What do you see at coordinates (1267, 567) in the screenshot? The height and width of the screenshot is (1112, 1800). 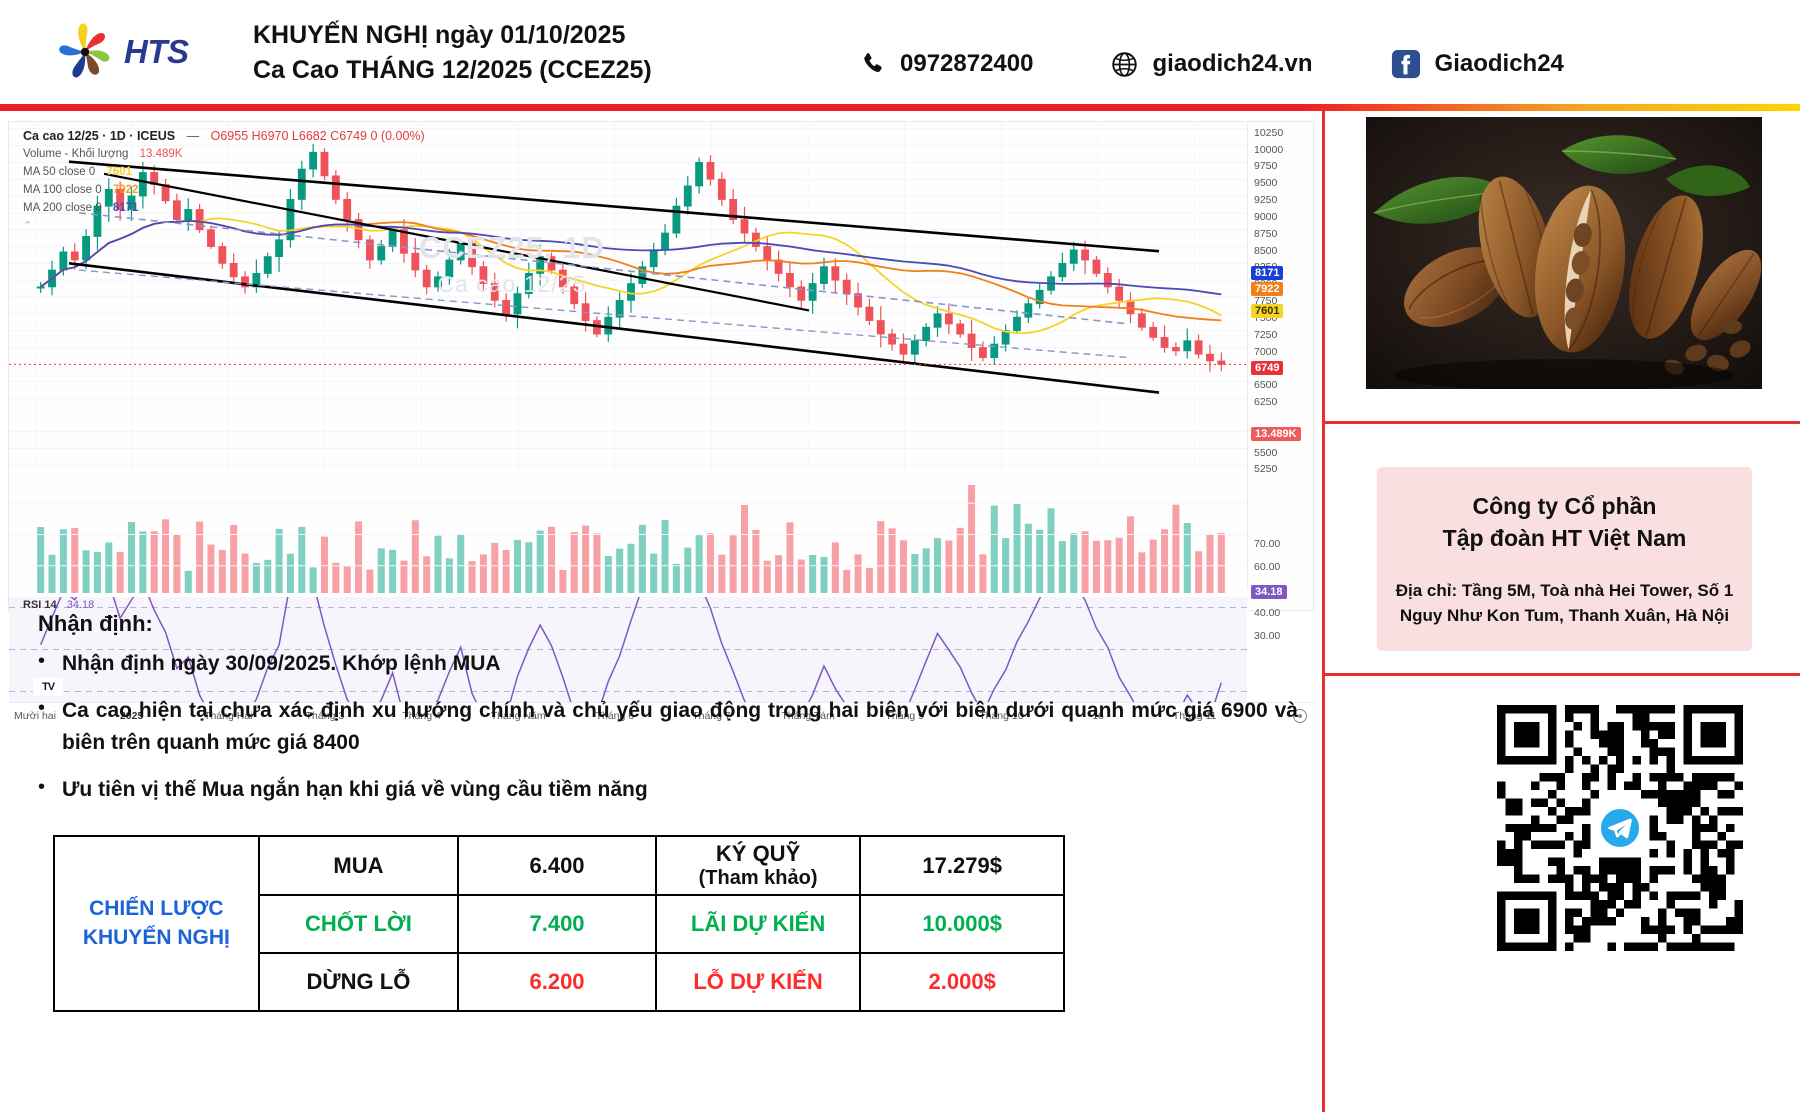 I see `rsi-tick-60.00: 60.00` at bounding box center [1267, 567].